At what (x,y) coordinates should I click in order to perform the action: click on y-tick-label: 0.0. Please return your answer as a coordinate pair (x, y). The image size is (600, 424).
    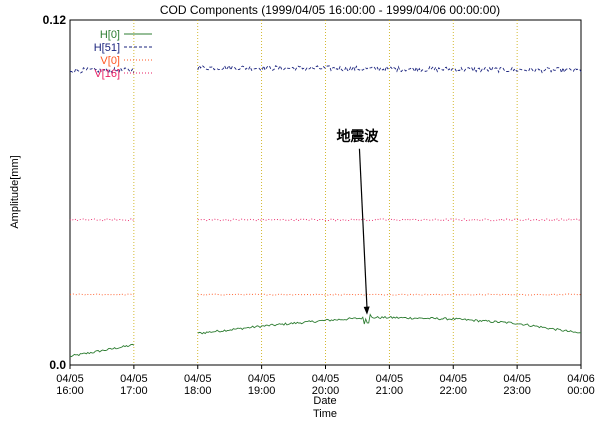
    Looking at the image, I should click on (57, 365).